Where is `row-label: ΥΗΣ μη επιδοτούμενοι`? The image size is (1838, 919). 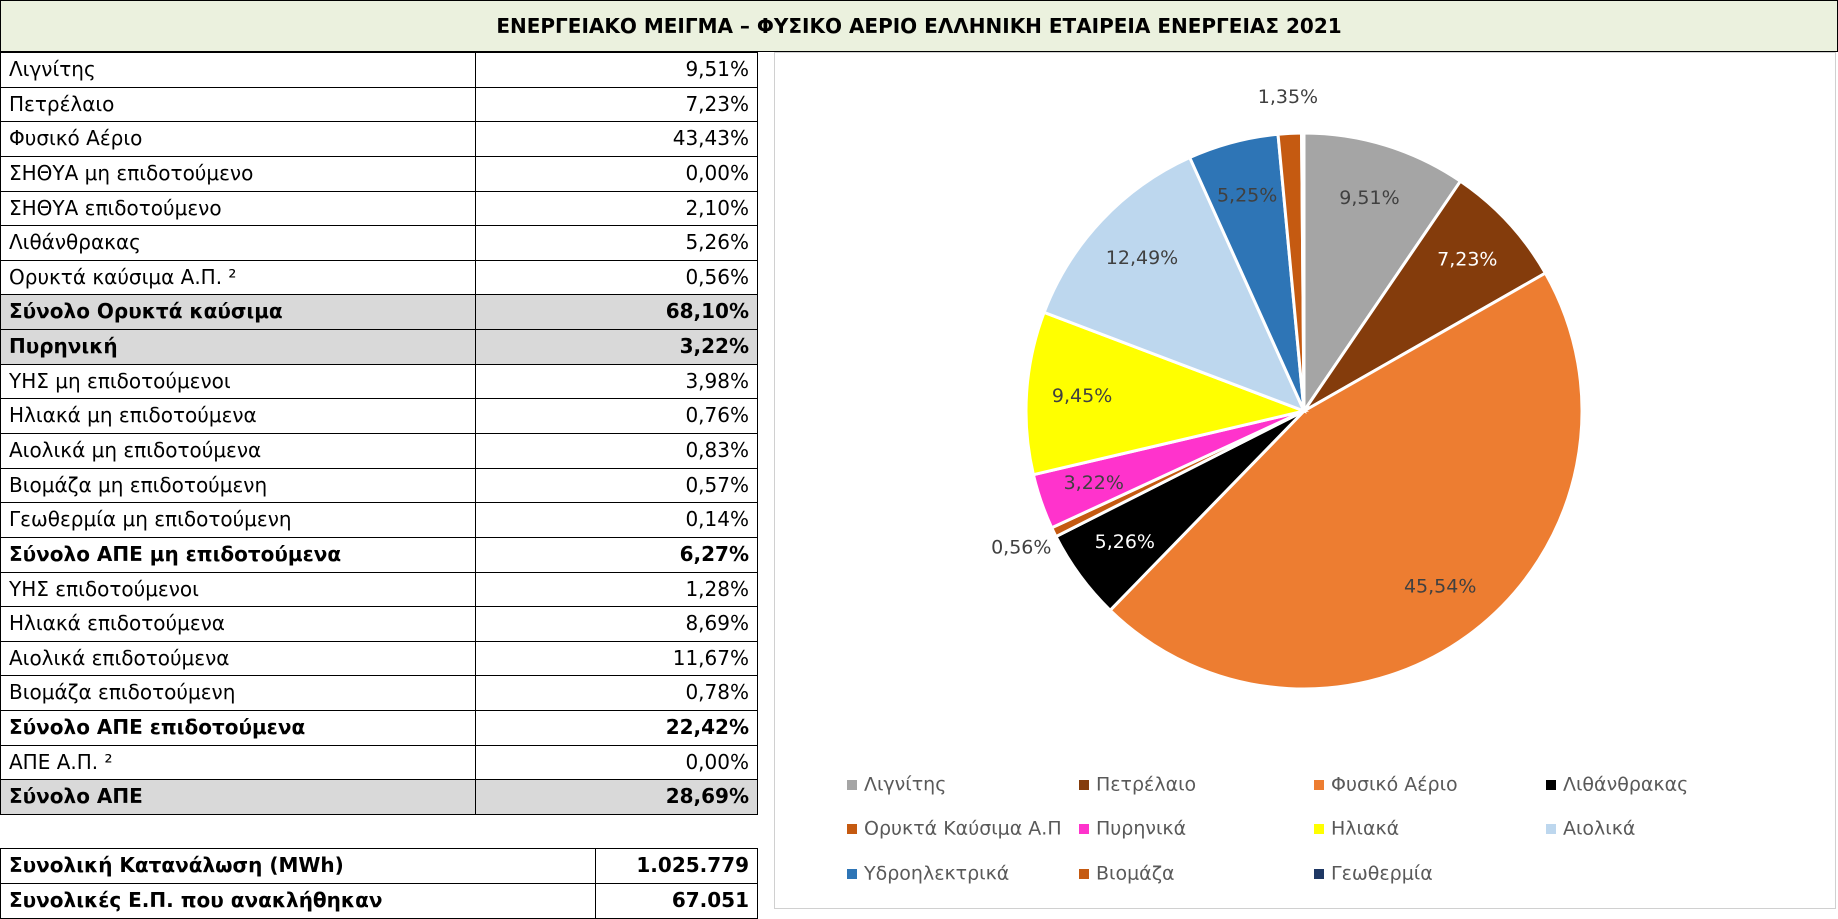
row-label: ΥΗΣ μη επιδοτούμενοι is located at coordinates (238, 381).